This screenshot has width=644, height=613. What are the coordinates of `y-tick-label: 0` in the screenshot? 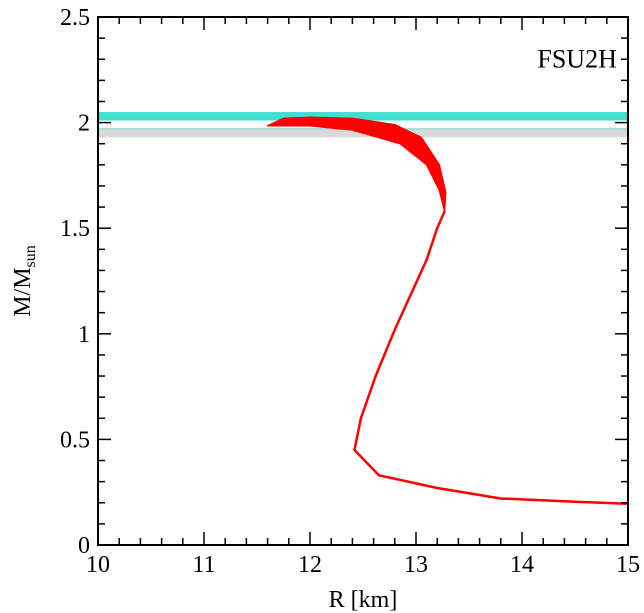 It's located at (84, 546).